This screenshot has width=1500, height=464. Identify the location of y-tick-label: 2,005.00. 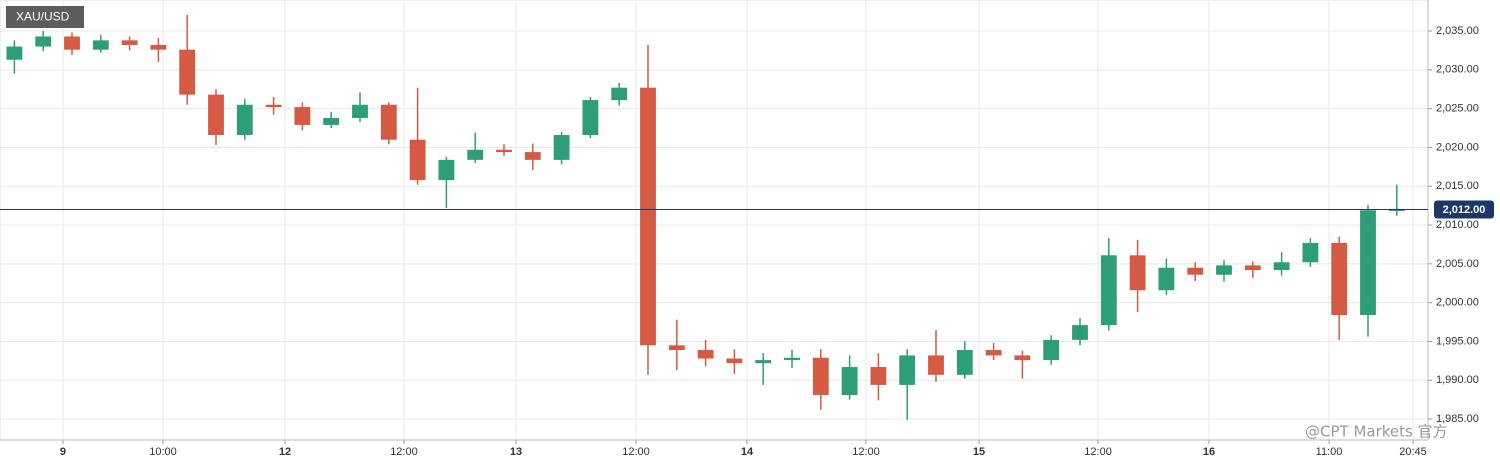
(1457, 264).